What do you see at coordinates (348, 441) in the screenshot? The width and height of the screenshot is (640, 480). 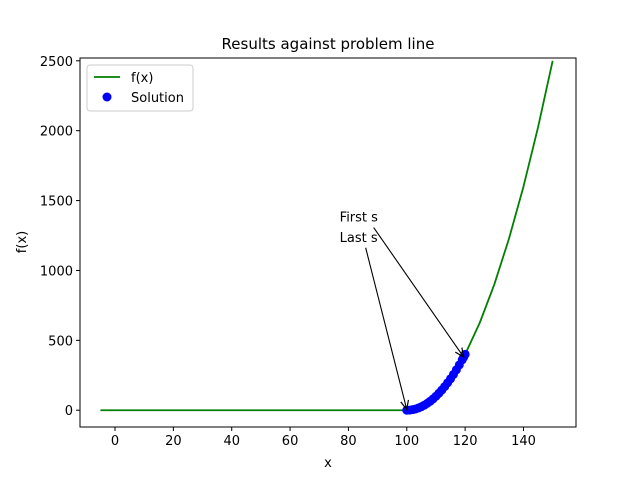 I see `x-tick-label: 80` at bounding box center [348, 441].